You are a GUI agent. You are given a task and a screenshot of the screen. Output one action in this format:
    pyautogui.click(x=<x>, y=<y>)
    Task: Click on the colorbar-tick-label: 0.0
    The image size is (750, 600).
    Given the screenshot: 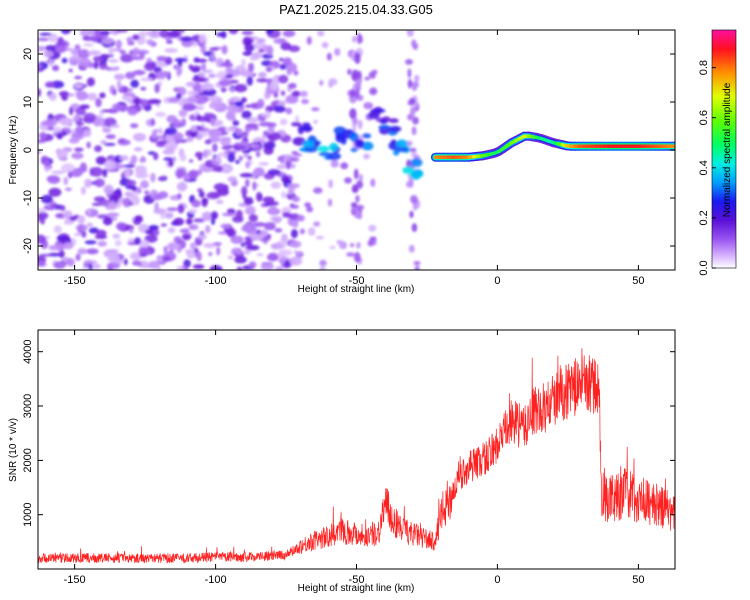 What is the action you would take?
    pyautogui.click(x=704, y=267)
    